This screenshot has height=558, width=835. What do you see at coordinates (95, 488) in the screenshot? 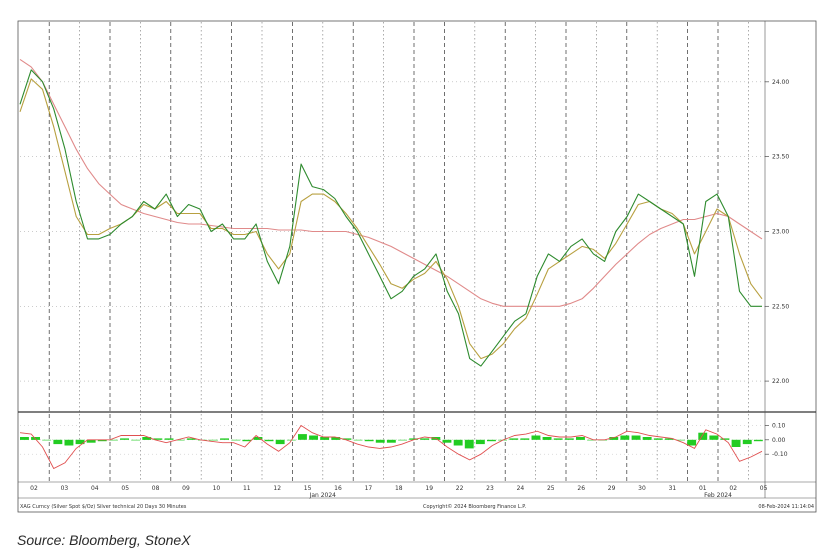
I see `date-tick-label: 04` at bounding box center [95, 488].